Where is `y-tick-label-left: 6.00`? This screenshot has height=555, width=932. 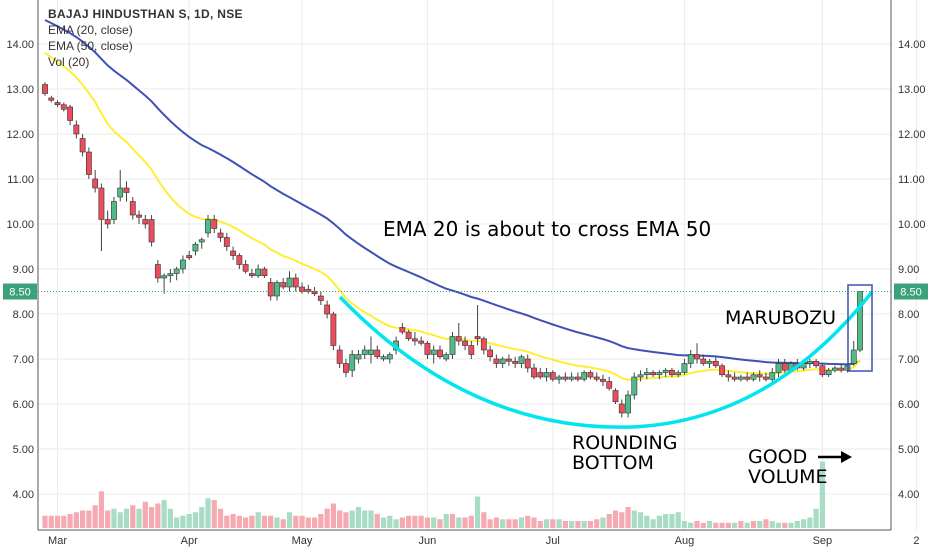
y-tick-label-left: 6.00 is located at coordinates (23, 405).